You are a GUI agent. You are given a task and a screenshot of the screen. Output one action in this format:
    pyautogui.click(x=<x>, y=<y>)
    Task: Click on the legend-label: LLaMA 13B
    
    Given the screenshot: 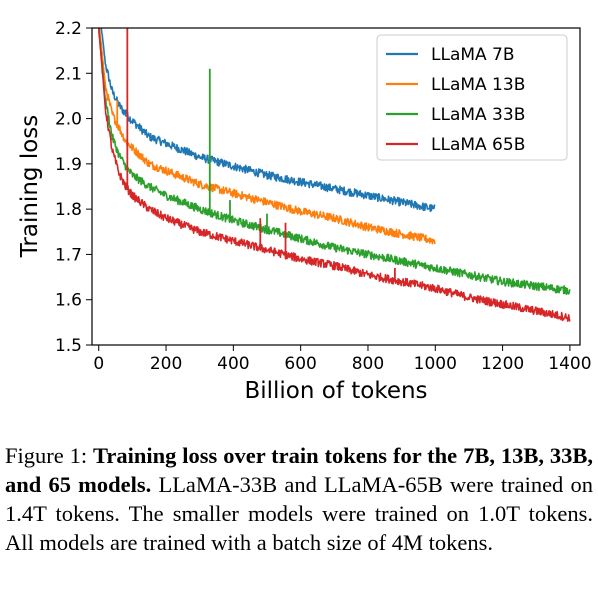 What is the action you would take?
    pyautogui.click(x=478, y=85)
    